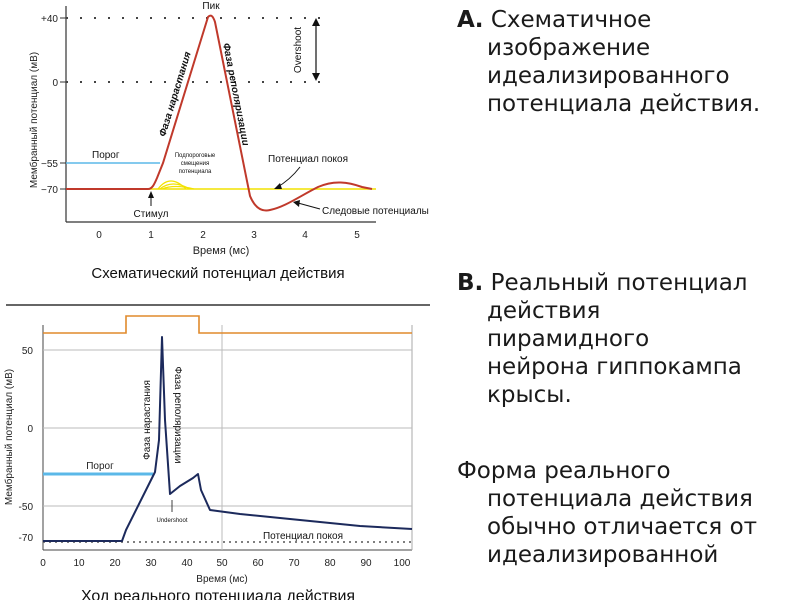  Describe the element at coordinates (567, 20) in the screenshot. I see `description-a-text: Схематичное` at that location.